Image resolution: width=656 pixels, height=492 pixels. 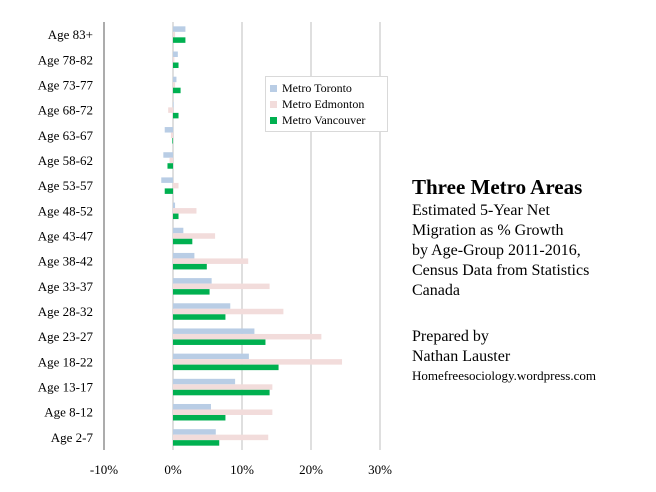 I want to click on y-tick-label: Age 73-77, so click(x=66, y=84).